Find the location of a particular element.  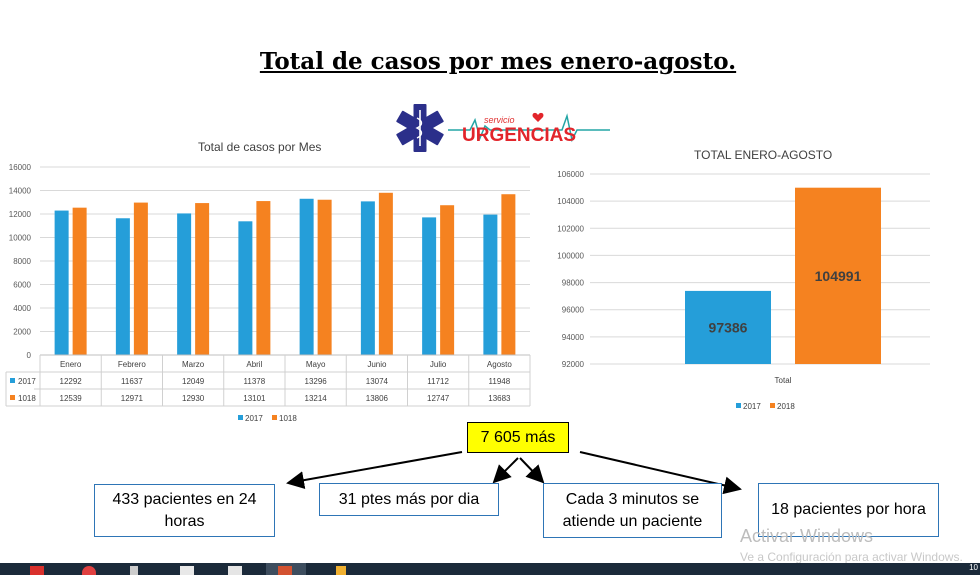

bar-2017-abril is located at coordinates (245, 288).